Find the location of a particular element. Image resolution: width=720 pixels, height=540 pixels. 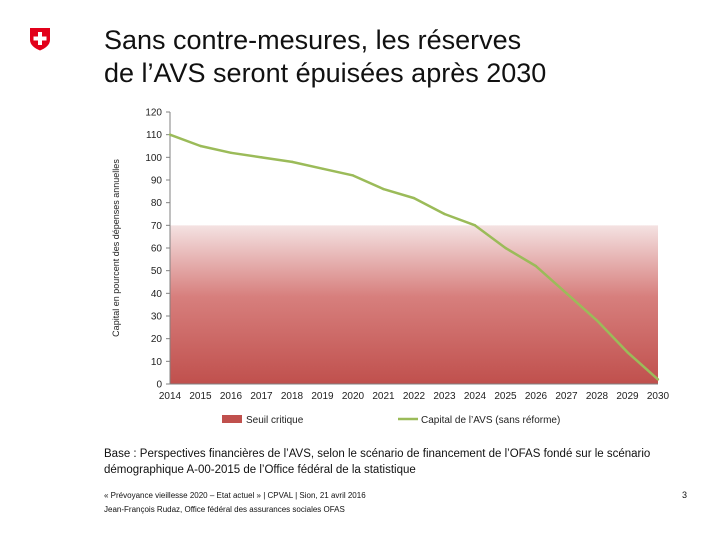

x-tick-label: 2024 is located at coordinates (475, 396).